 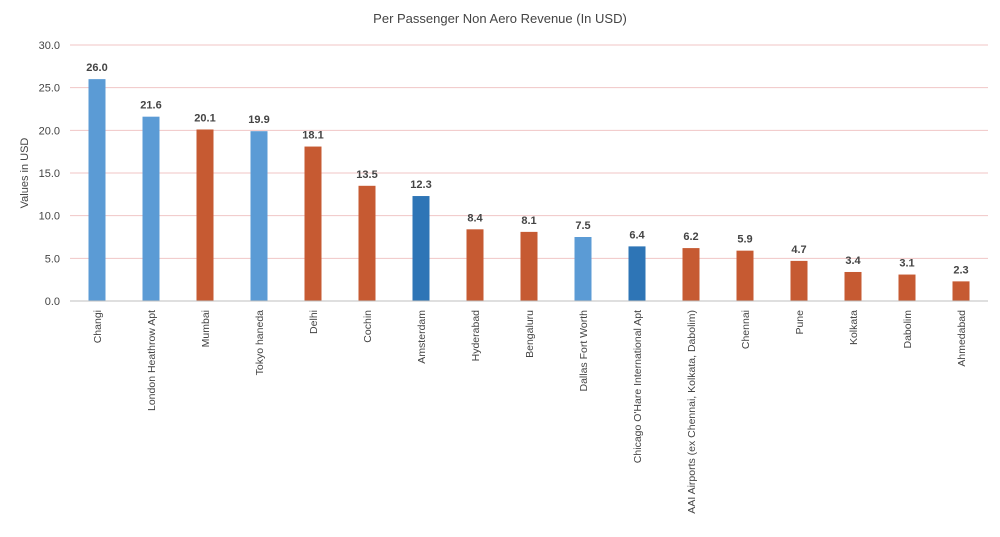 What do you see at coordinates (314, 322) in the screenshot?
I see `x-tick-label: Delhi` at bounding box center [314, 322].